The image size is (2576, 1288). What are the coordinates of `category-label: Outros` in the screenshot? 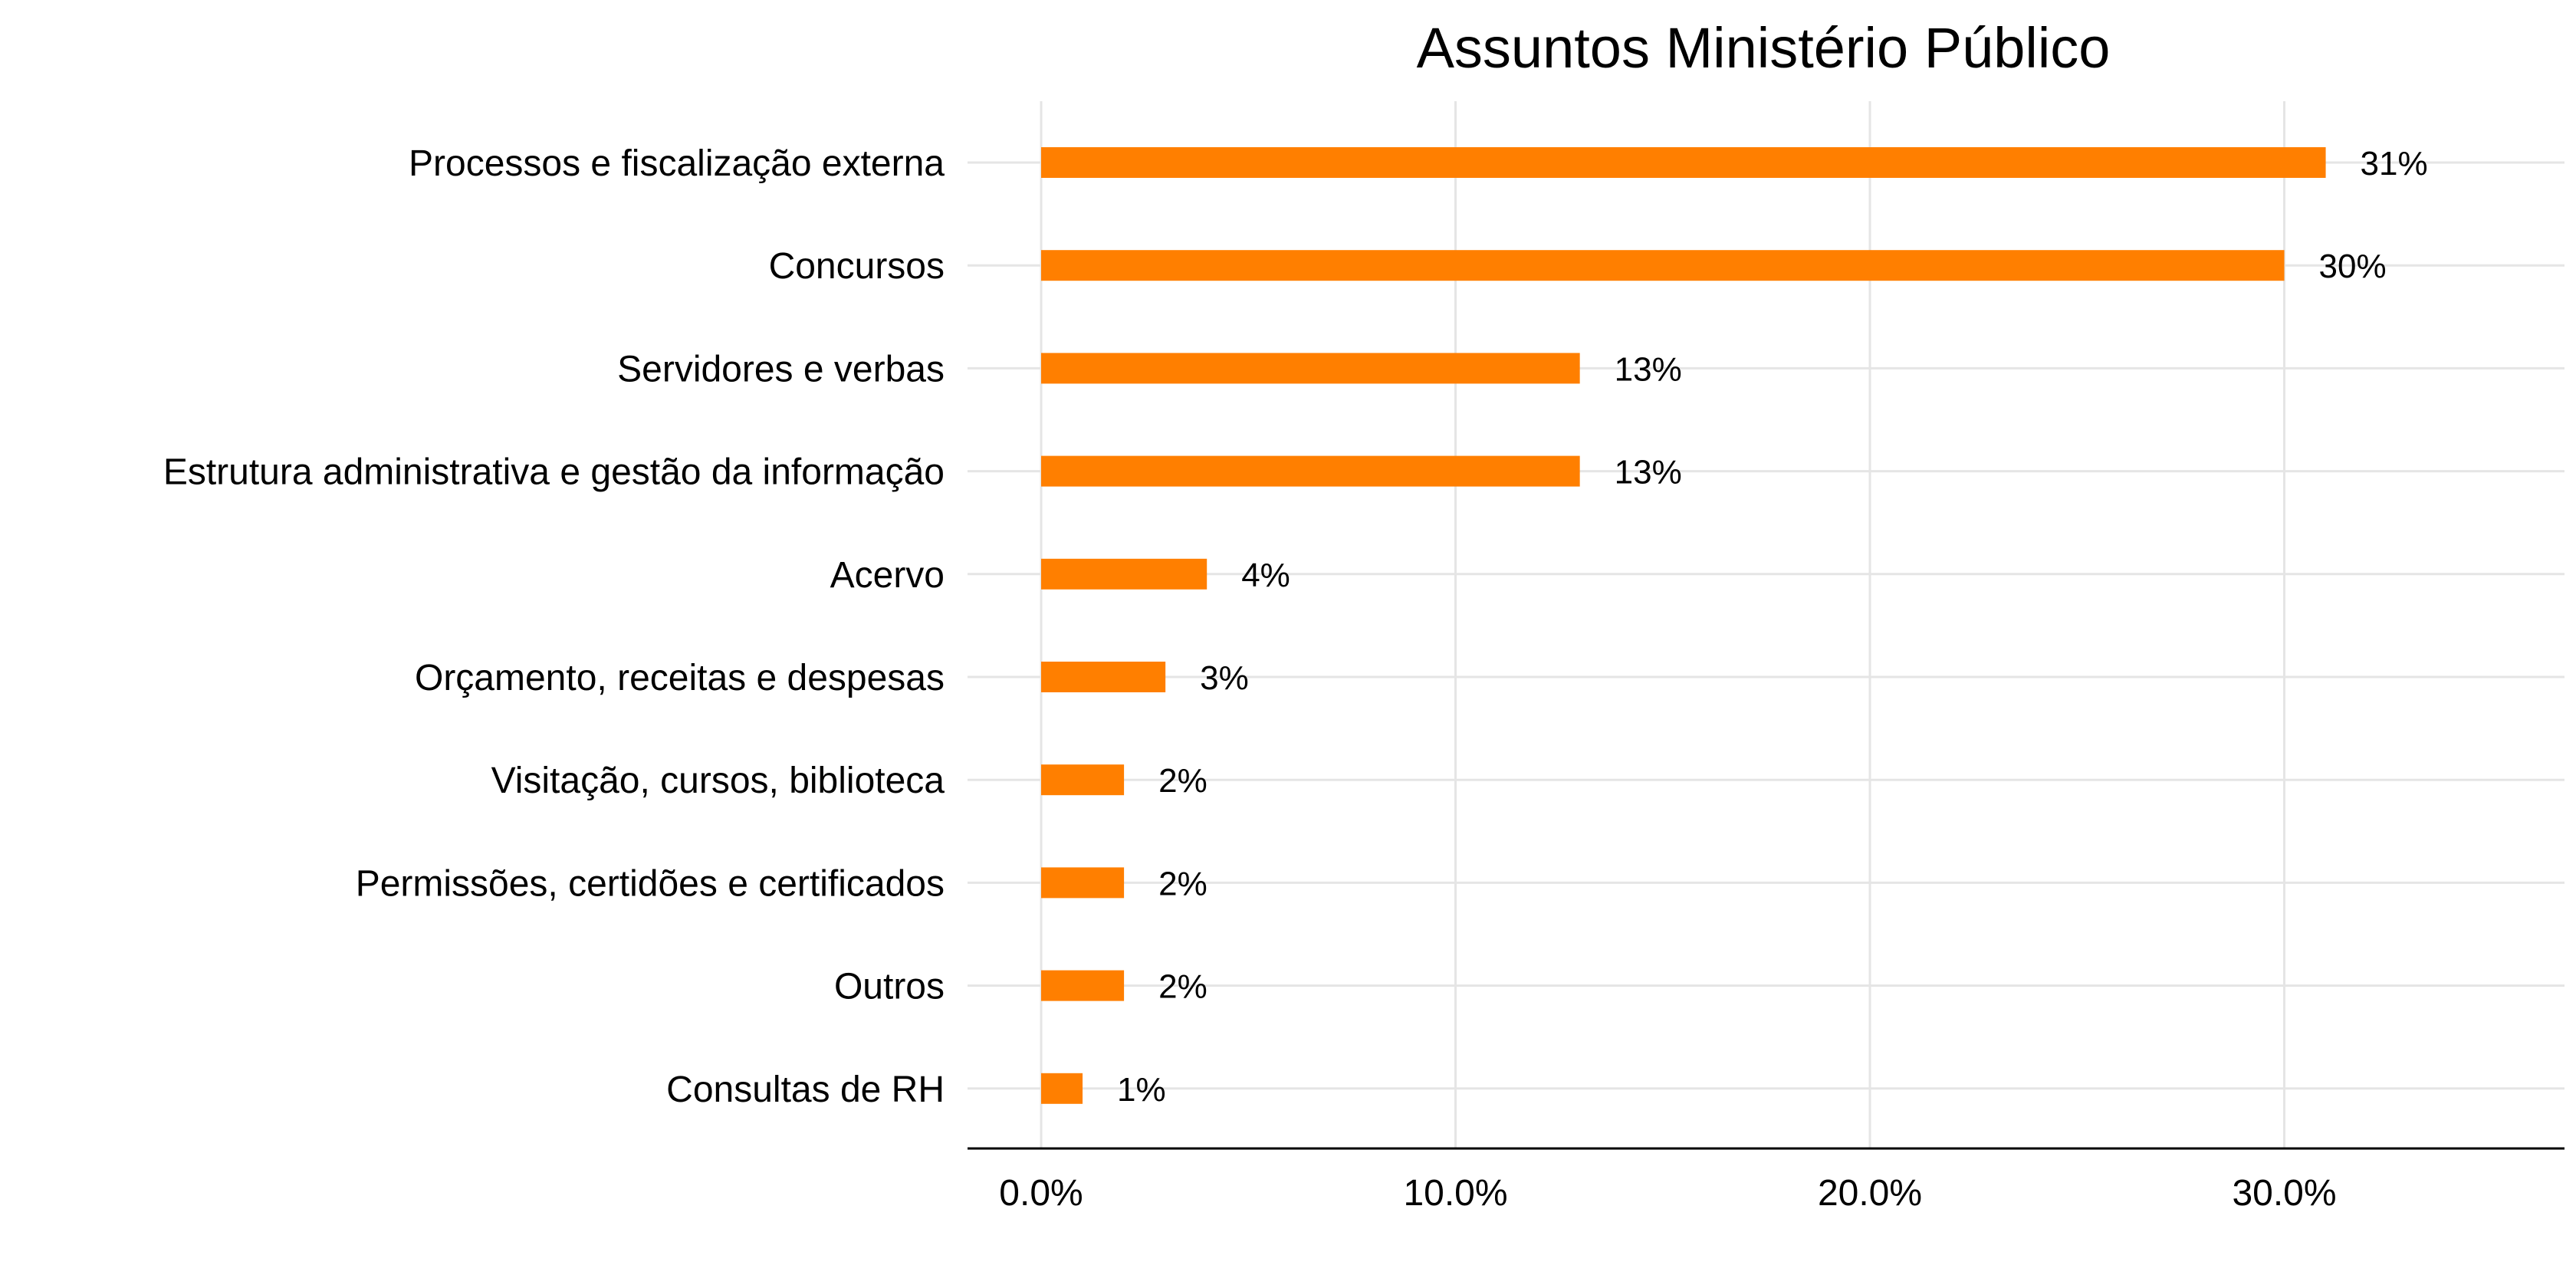 It's located at (889, 987).